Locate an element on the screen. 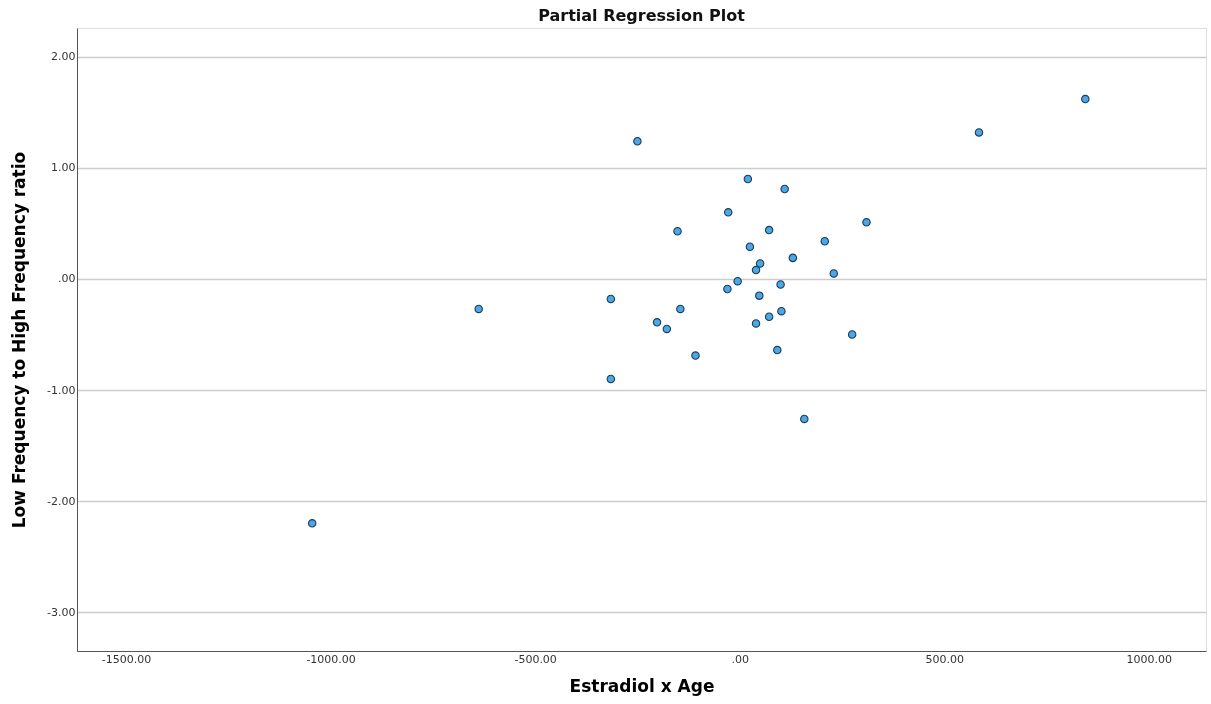 Image resolution: width=1211 pixels, height=704 pixels. y-tick-label: 2.00 is located at coordinates (63, 57).